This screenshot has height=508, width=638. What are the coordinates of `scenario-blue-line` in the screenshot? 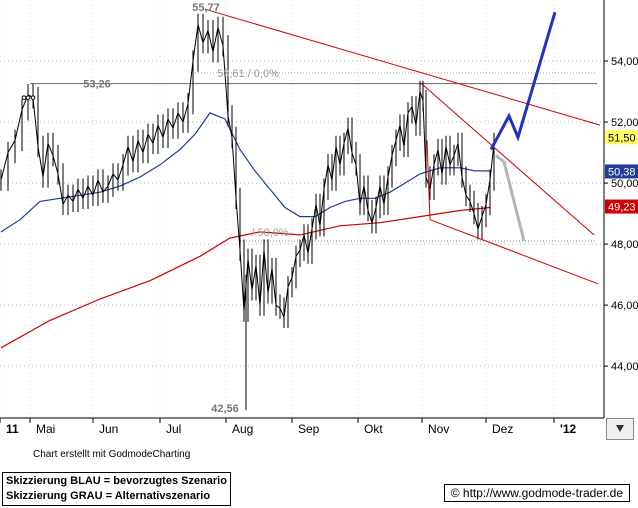 It's located at (523, 81).